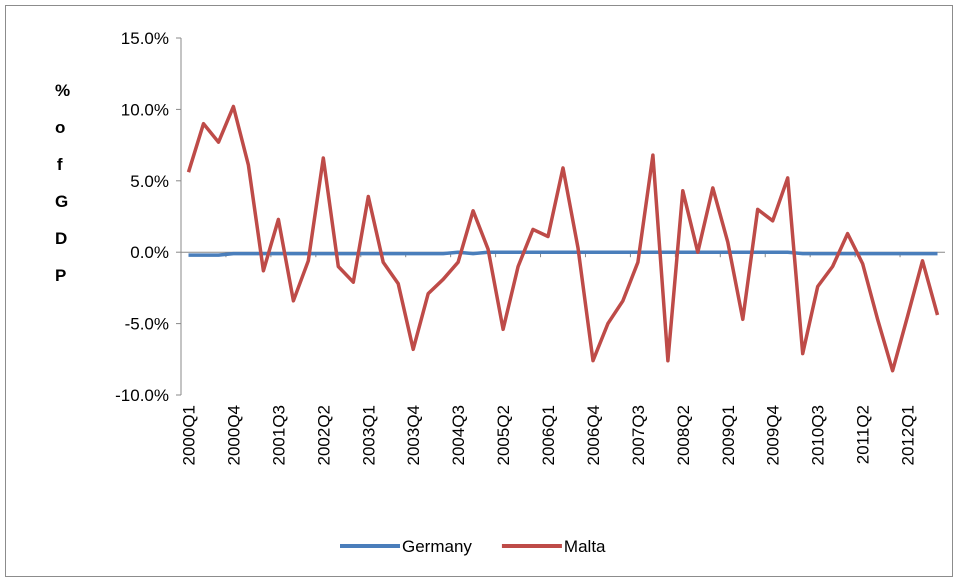 Image resolution: width=960 pixels, height=583 pixels. I want to click on y-tick-label: 5.0%, so click(149, 181).